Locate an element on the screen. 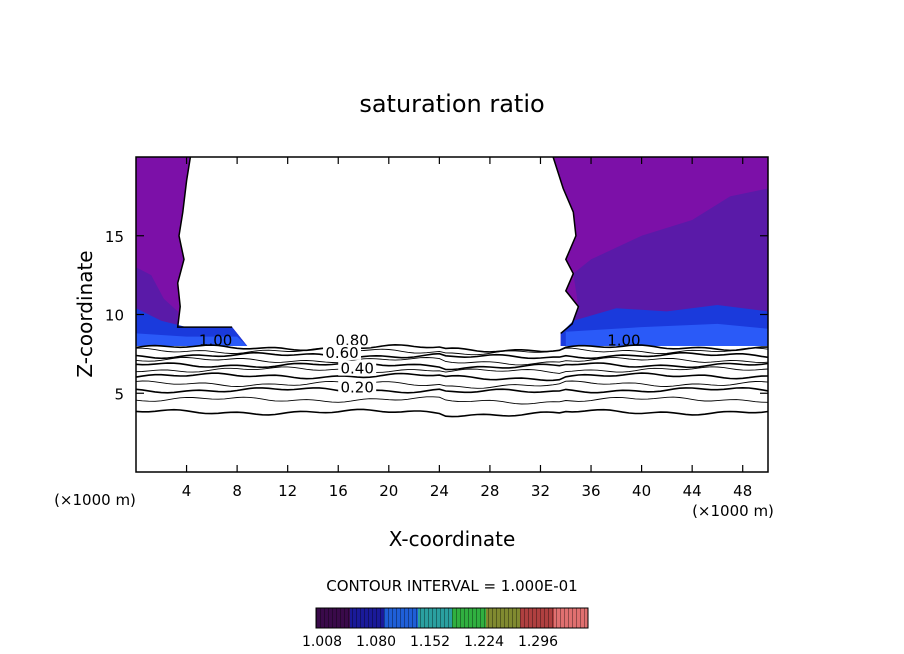  y-axis-label: Z-coordinate is located at coordinates (85, 313).